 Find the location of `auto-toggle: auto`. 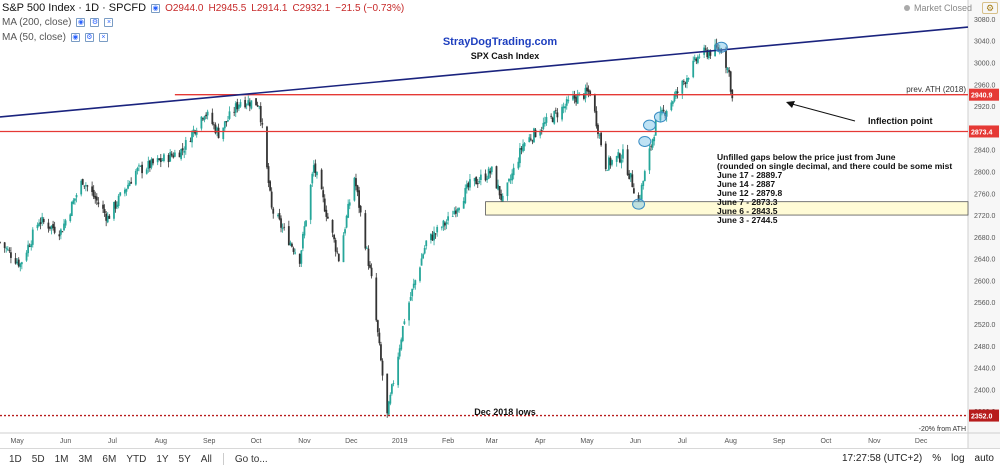

auto-toggle: auto is located at coordinates (984, 458).